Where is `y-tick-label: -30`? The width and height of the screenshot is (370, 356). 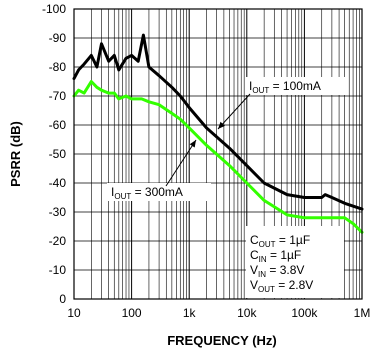 y-tick-label: -30 is located at coordinates (58, 212).